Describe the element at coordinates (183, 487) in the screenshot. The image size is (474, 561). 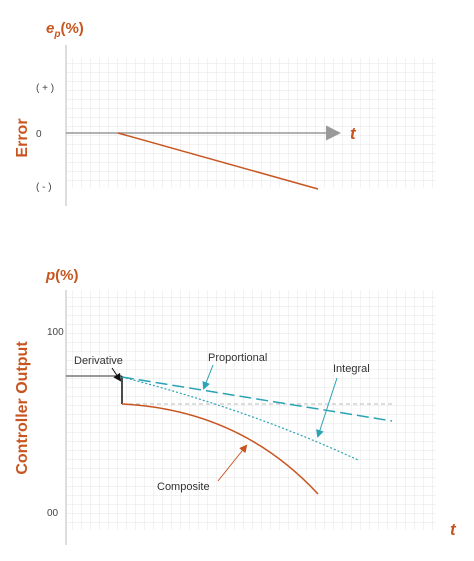
I see `composite-label: Composite` at that location.